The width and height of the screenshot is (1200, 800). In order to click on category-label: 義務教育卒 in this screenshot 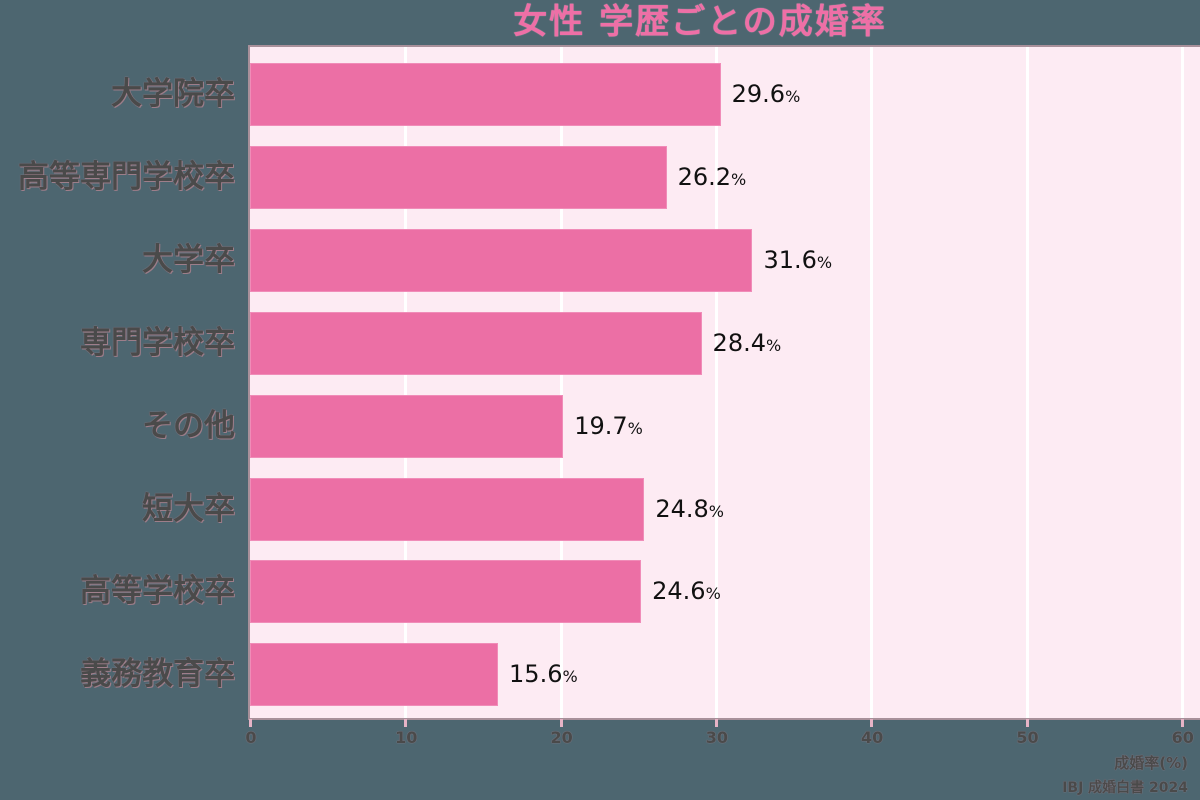, I will do `click(157, 674)`.